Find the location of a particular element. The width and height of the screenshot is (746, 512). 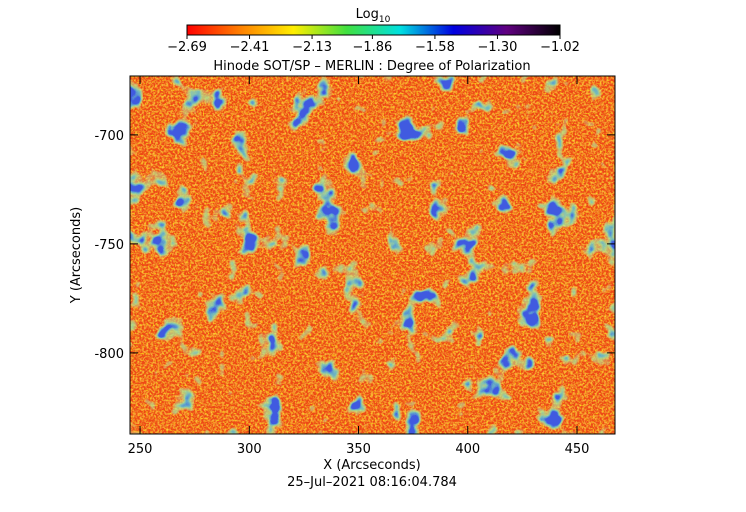

x-axis-label: X (Arcseconds) is located at coordinates (371, 465).